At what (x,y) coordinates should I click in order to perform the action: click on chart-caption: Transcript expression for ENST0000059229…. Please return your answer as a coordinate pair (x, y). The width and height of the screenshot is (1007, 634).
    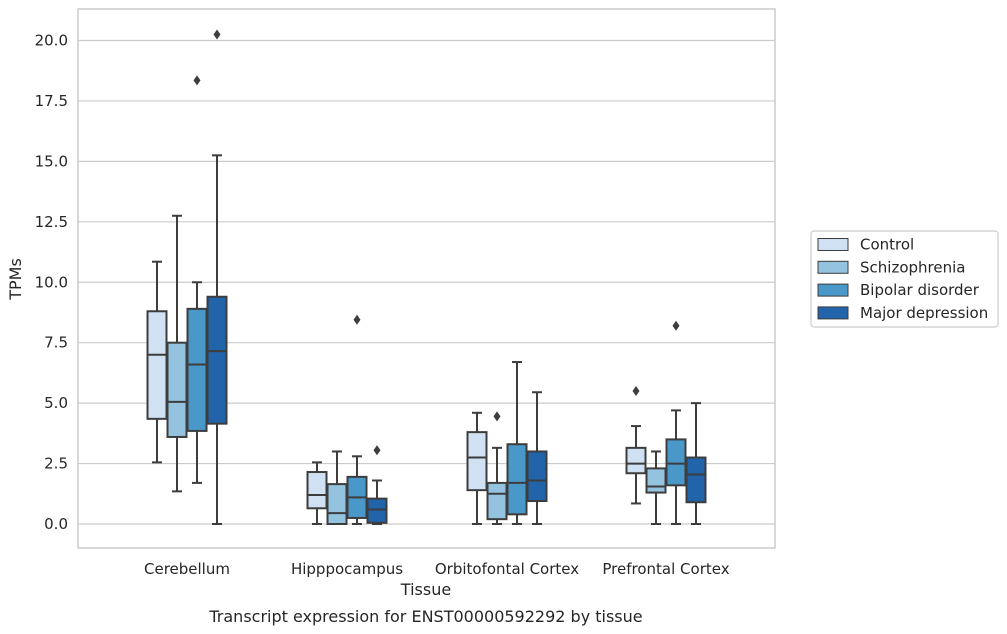
    Looking at the image, I should click on (425, 616).